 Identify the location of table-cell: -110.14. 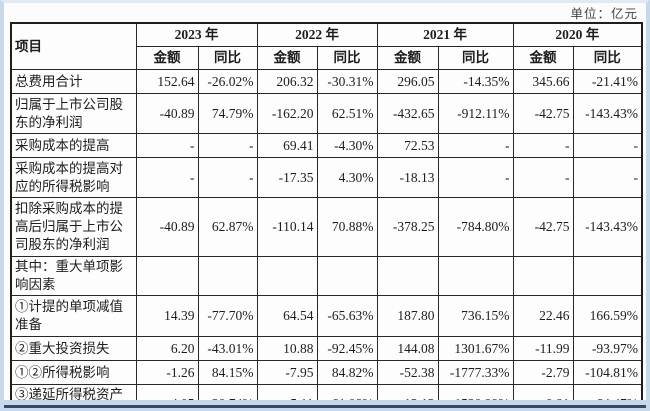
(287, 227).